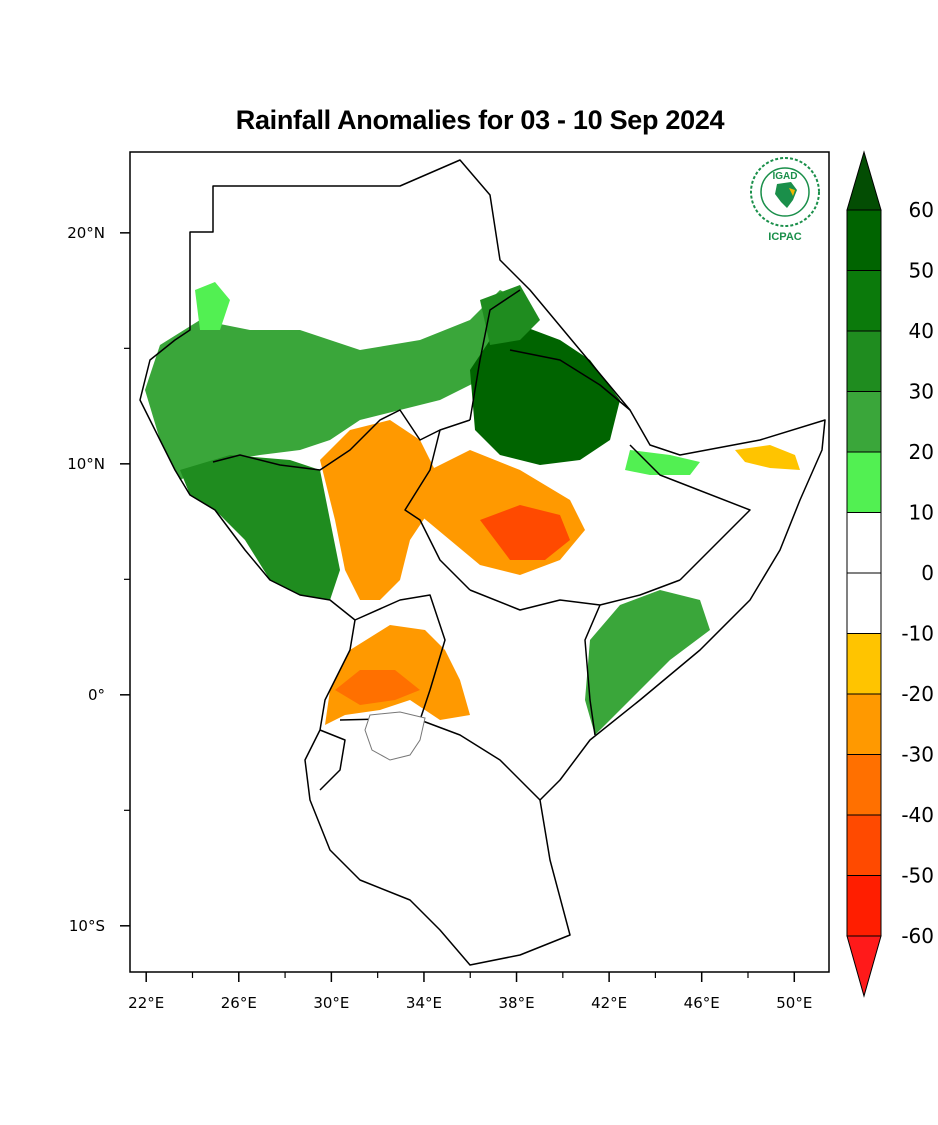 This screenshot has width=938, height=1125. Describe the element at coordinates (212, 306) in the screenshot. I see `positive-anomaly-ne-sudan-light` at that location.